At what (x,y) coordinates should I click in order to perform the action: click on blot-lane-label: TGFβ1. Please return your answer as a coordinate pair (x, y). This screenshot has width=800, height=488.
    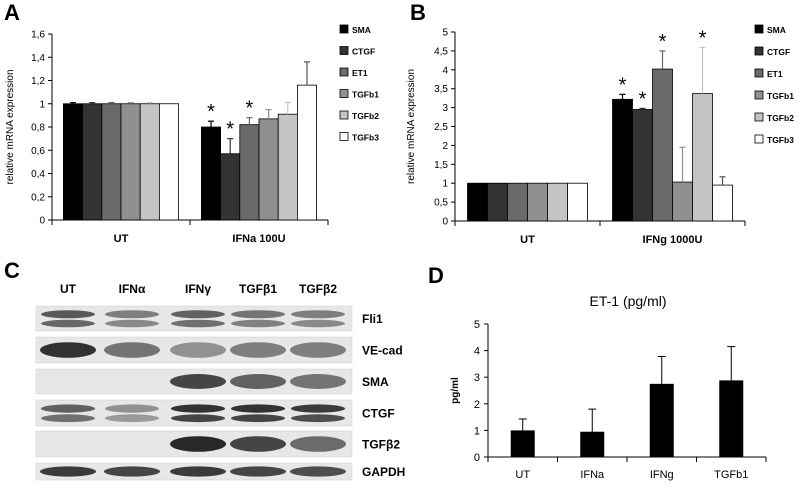
    Looking at the image, I should click on (258, 289).